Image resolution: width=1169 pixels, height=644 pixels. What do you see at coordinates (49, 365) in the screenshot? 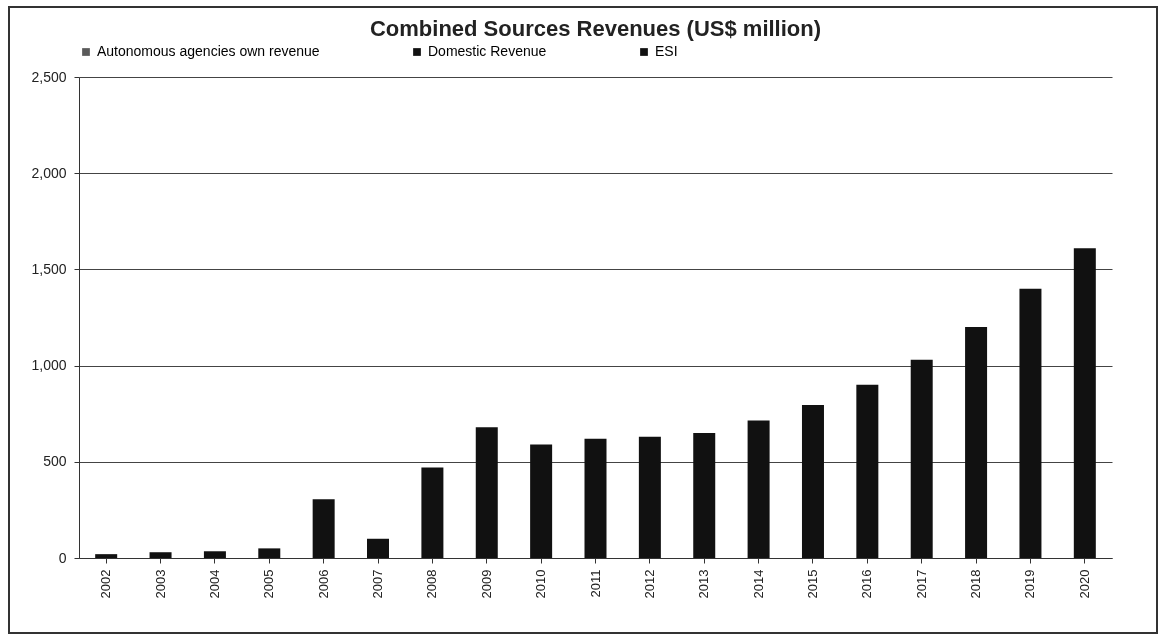
I see `y-tick-label: 1,000` at bounding box center [49, 365].